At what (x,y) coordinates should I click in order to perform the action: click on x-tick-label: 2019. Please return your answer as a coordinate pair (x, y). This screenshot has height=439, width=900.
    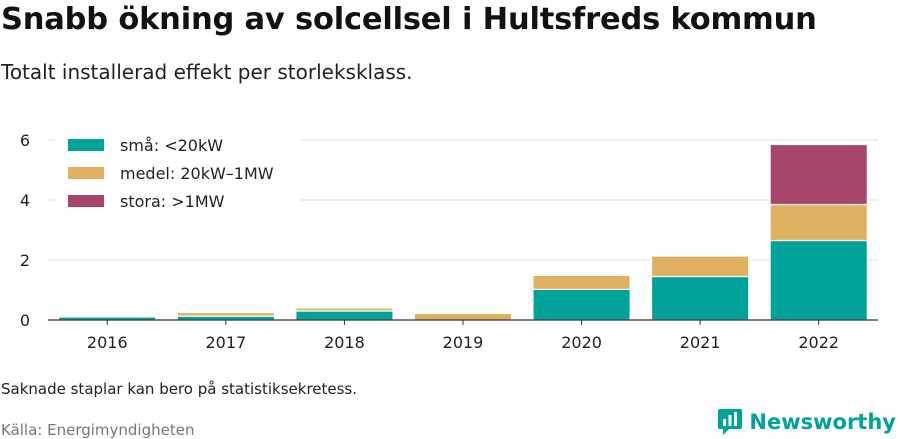
    Looking at the image, I should click on (463, 342).